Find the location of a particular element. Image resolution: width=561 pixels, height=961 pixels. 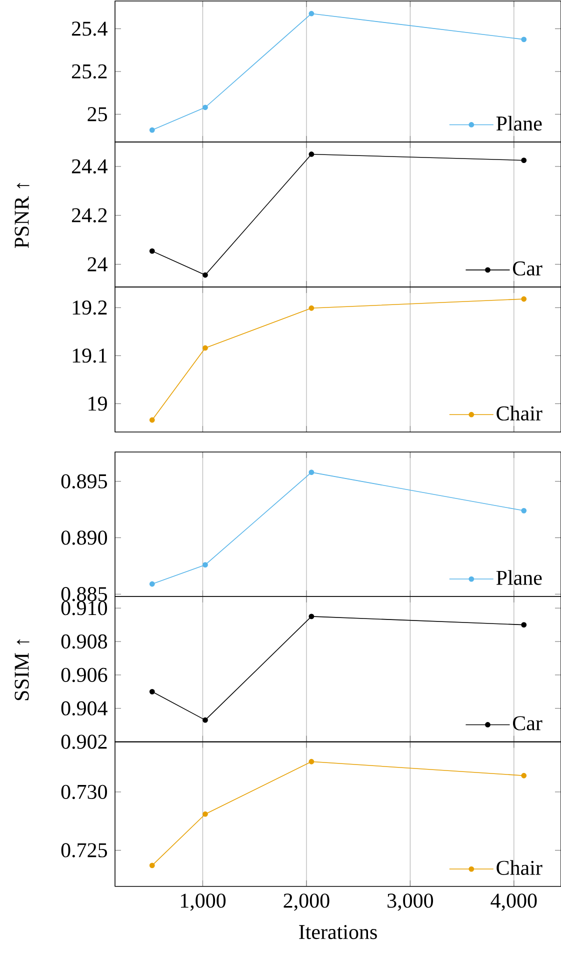

y-tick-label: 0.895 is located at coordinates (84, 481).